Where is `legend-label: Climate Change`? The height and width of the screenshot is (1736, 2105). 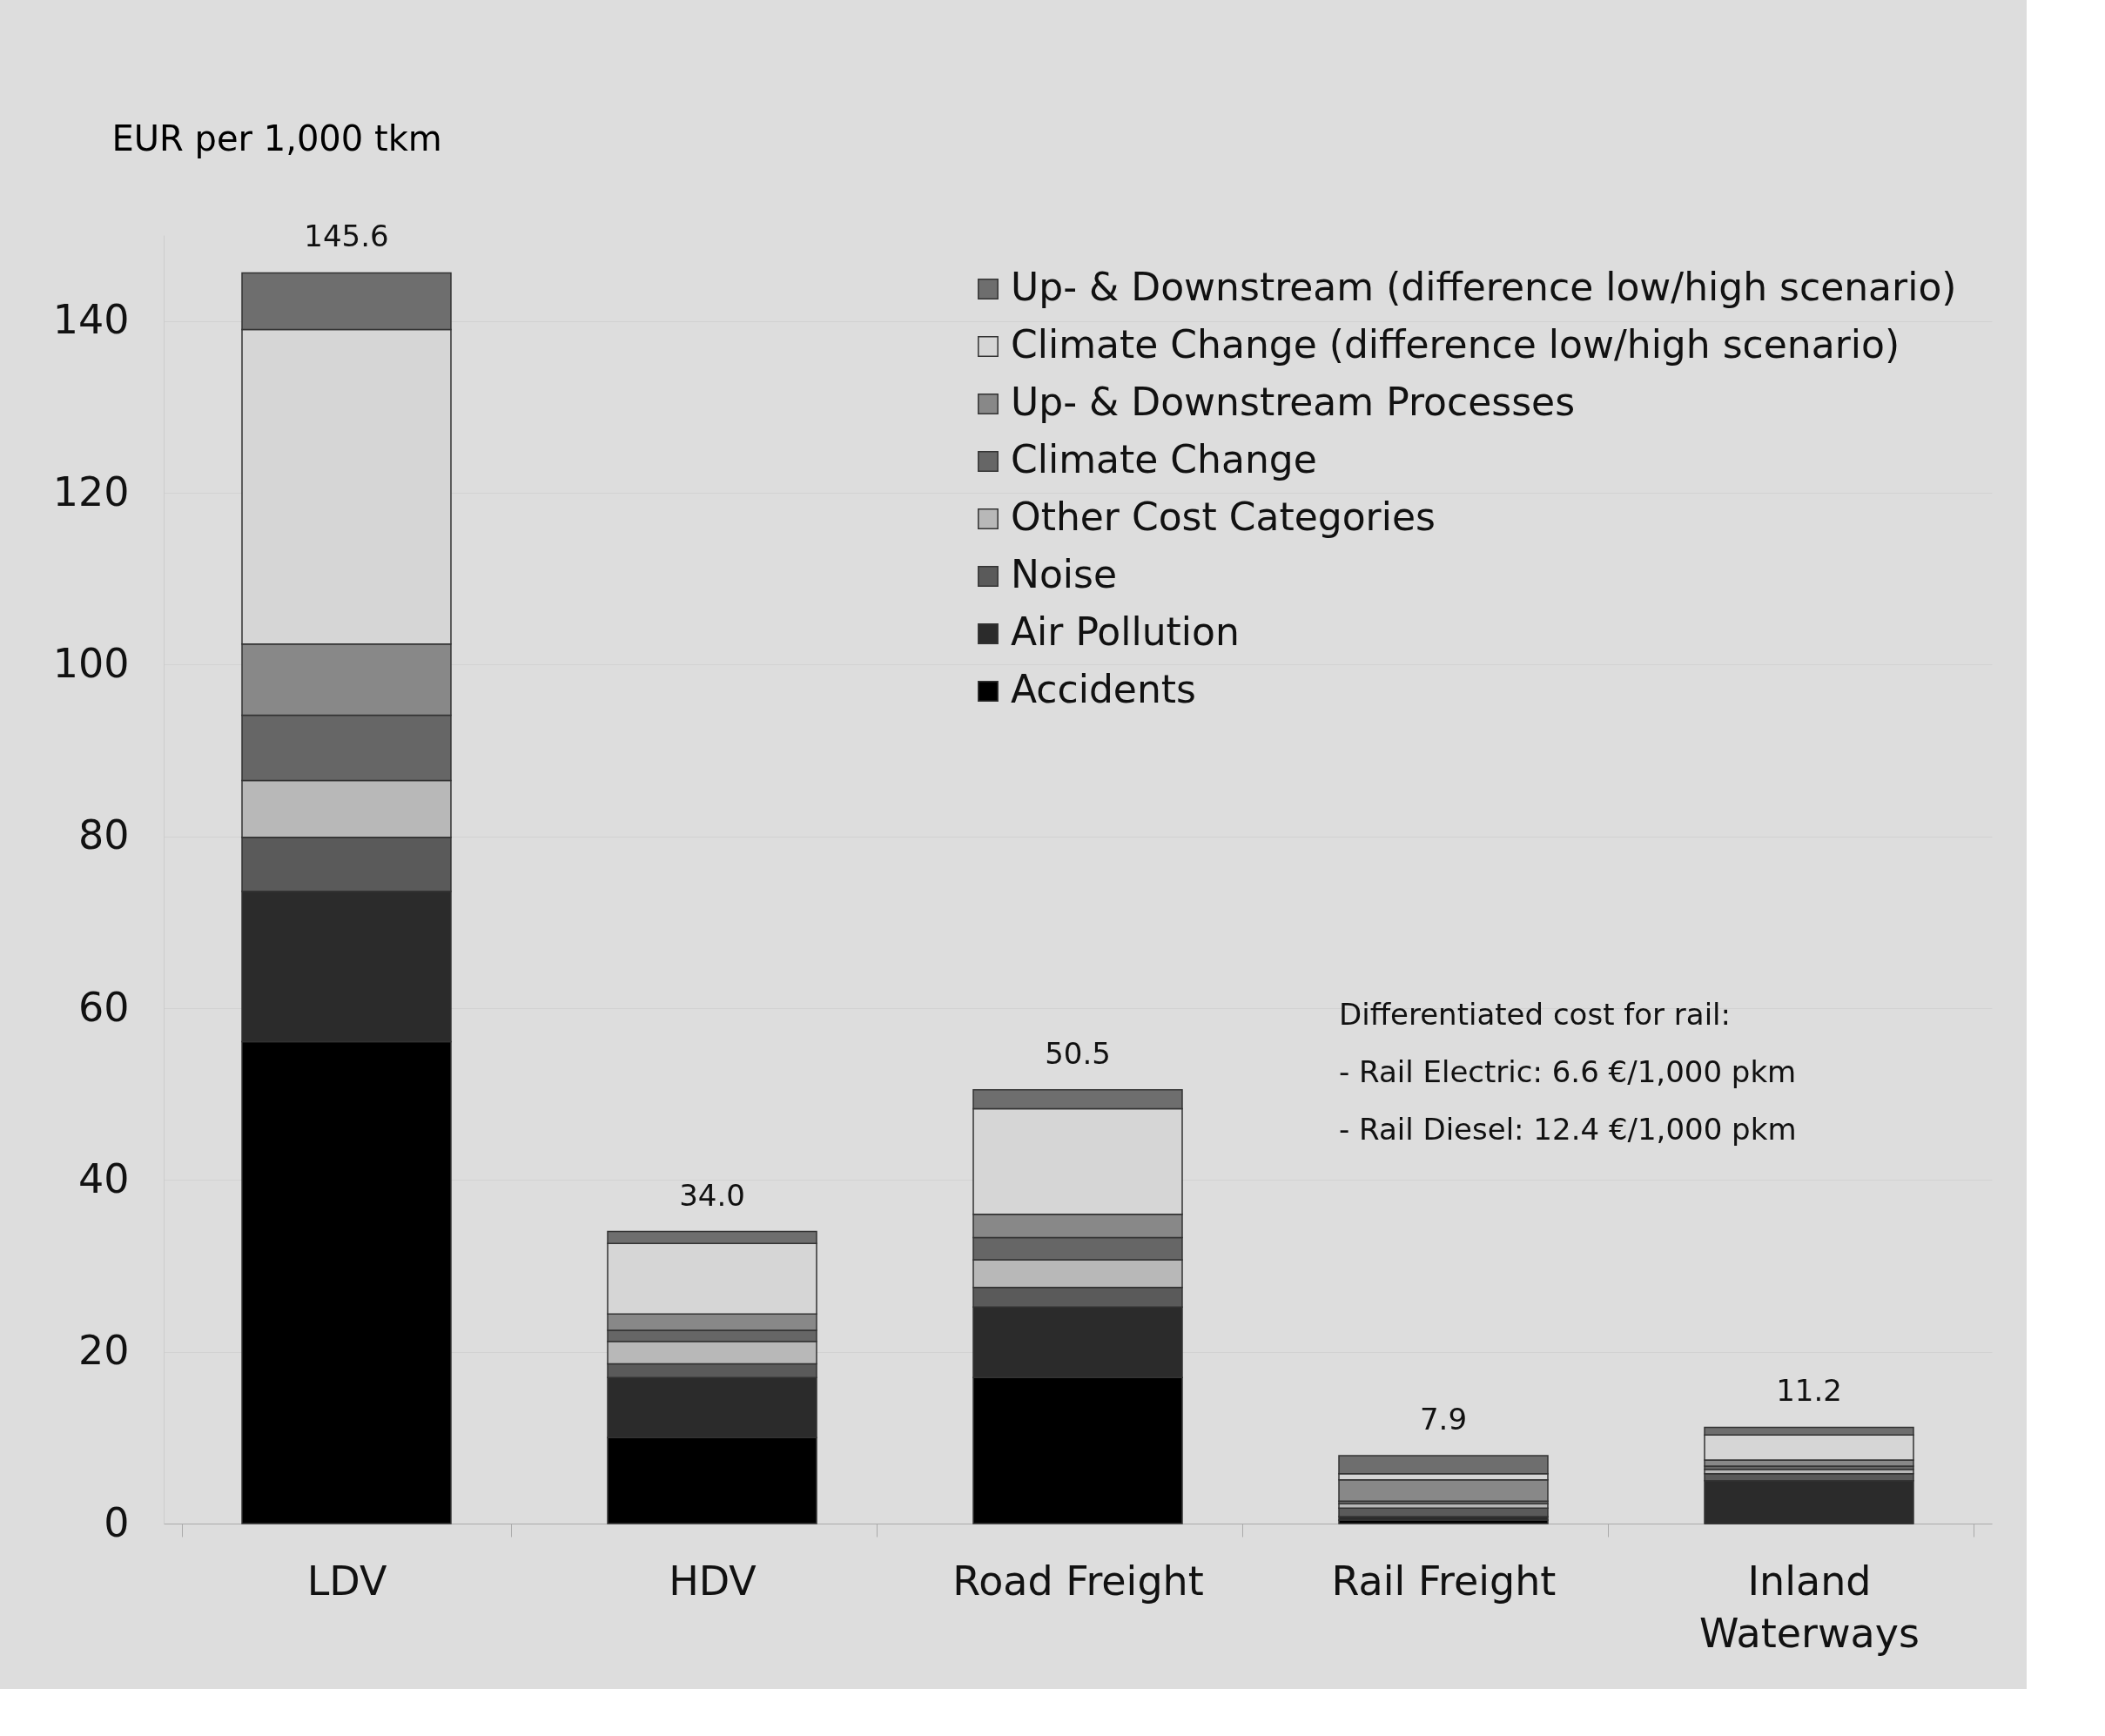
legend-label: Climate Change is located at coordinates (1164, 459).